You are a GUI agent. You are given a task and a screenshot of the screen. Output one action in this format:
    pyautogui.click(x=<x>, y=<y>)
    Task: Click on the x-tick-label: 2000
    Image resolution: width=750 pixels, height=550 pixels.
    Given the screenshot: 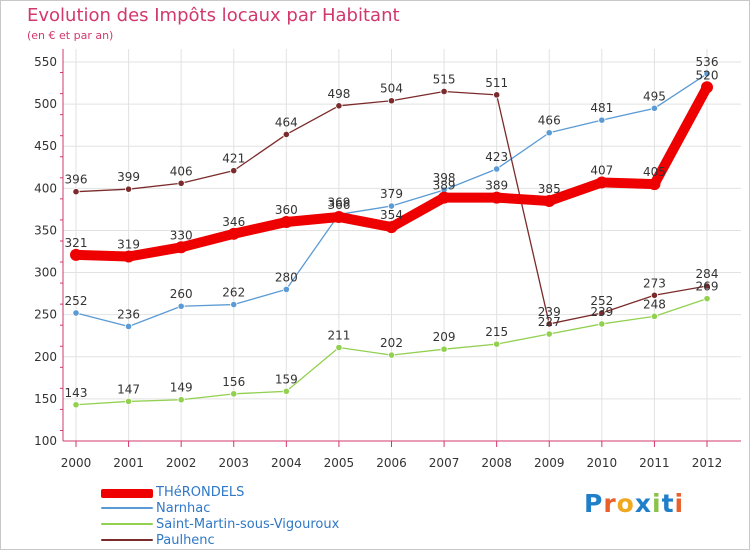 What is the action you would take?
    pyautogui.click(x=76, y=463)
    